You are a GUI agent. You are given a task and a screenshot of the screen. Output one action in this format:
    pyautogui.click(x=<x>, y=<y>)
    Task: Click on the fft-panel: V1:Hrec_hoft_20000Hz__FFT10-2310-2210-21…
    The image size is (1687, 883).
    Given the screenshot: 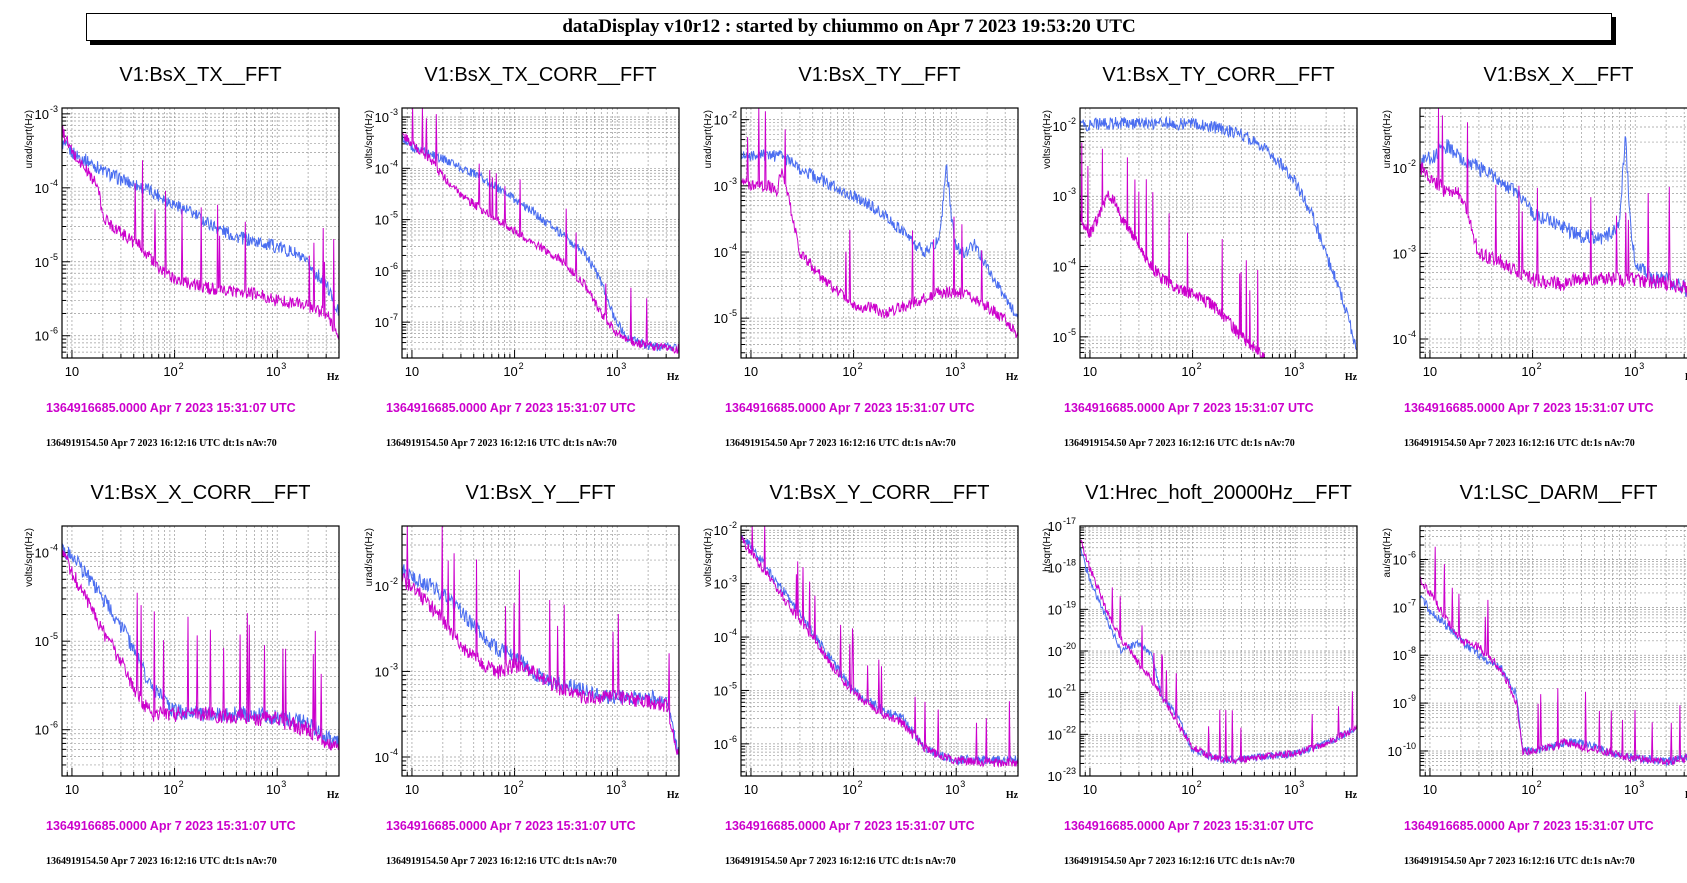 What is the action you would take?
    pyautogui.click(x=1200, y=674)
    